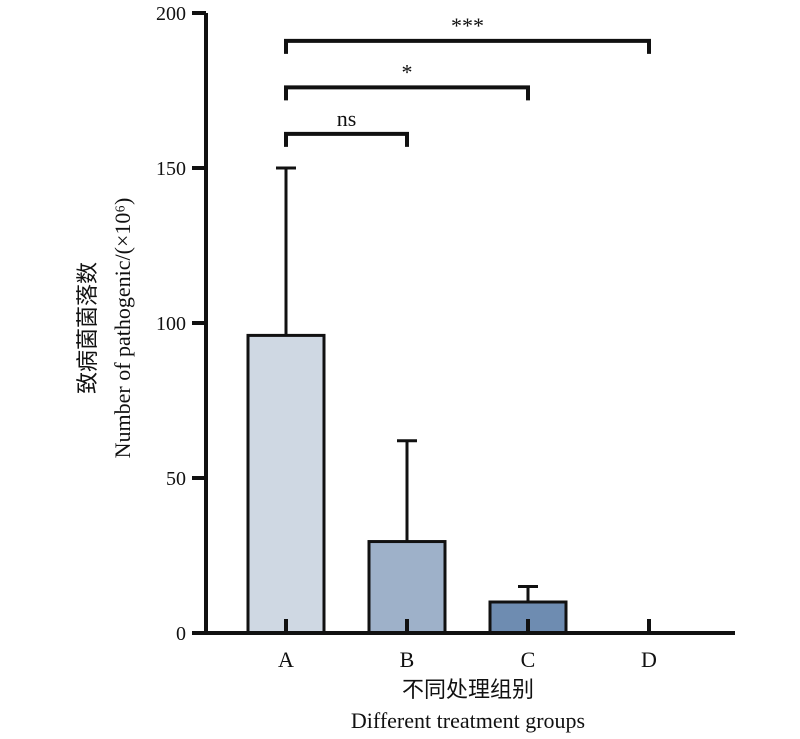 The image size is (800, 739). What do you see at coordinates (286, 659) in the screenshot?
I see `x-tick-label-A: A` at bounding box center [286, 659].